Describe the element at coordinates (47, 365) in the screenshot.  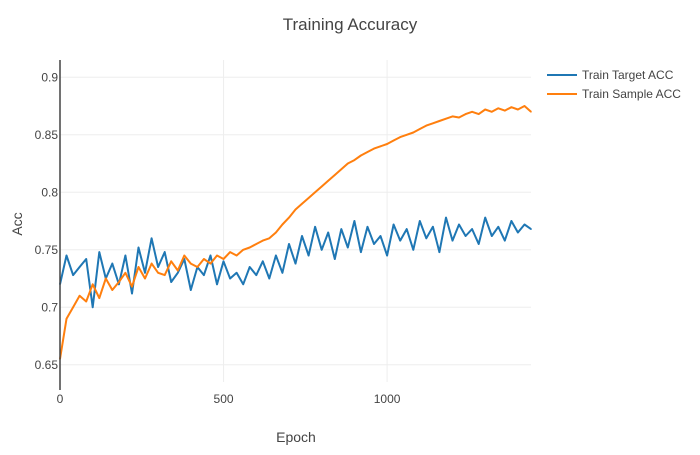
I see `y-tick-label: 0.65` at that location.